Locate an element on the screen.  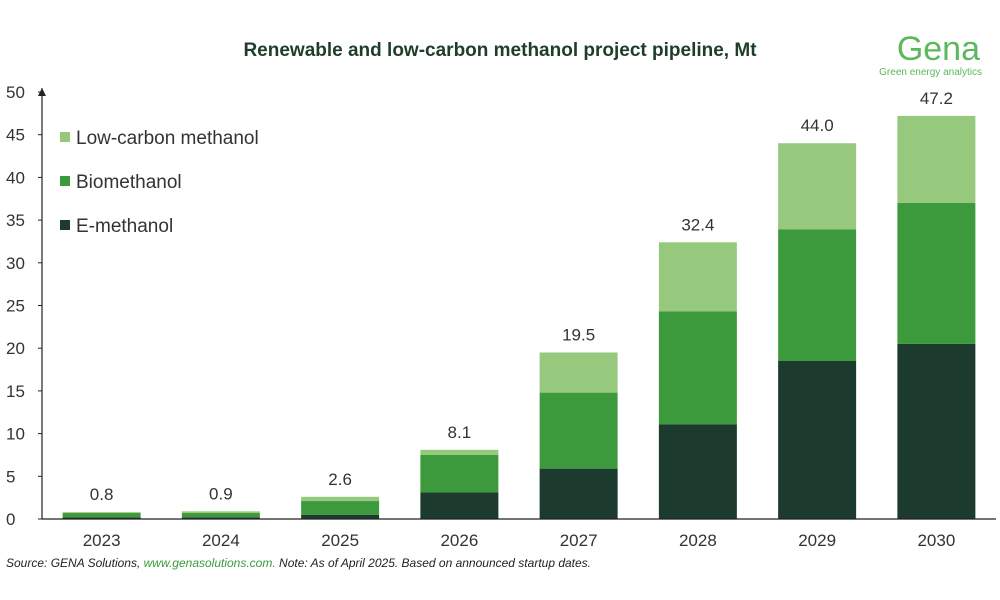
bar-biomethanol-2026 is located at coordinates (459, 473).